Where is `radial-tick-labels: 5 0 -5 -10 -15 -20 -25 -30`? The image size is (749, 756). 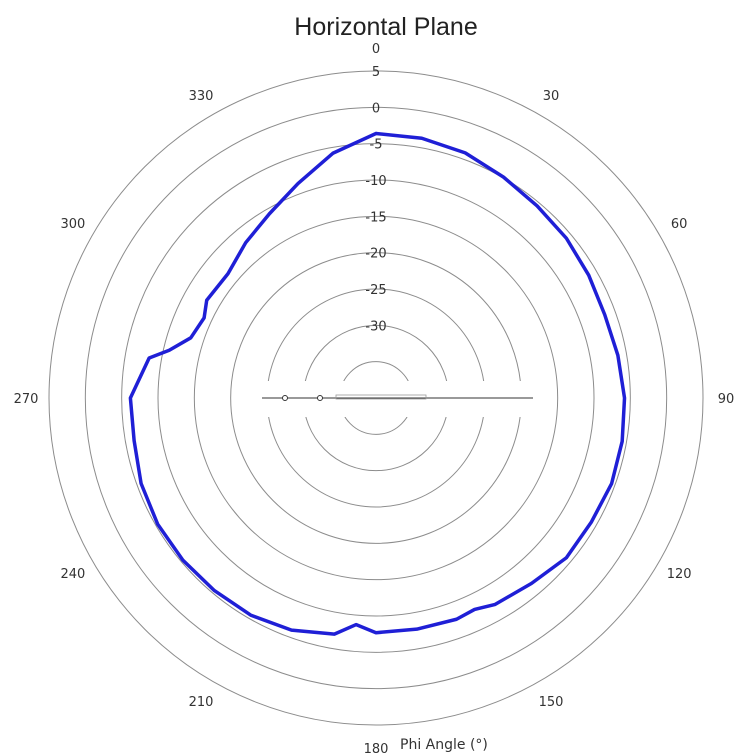 radial-tick-labels: 5 0 -5 -10 -15 -20 -25 -30 is located at coordinates (375, 199).